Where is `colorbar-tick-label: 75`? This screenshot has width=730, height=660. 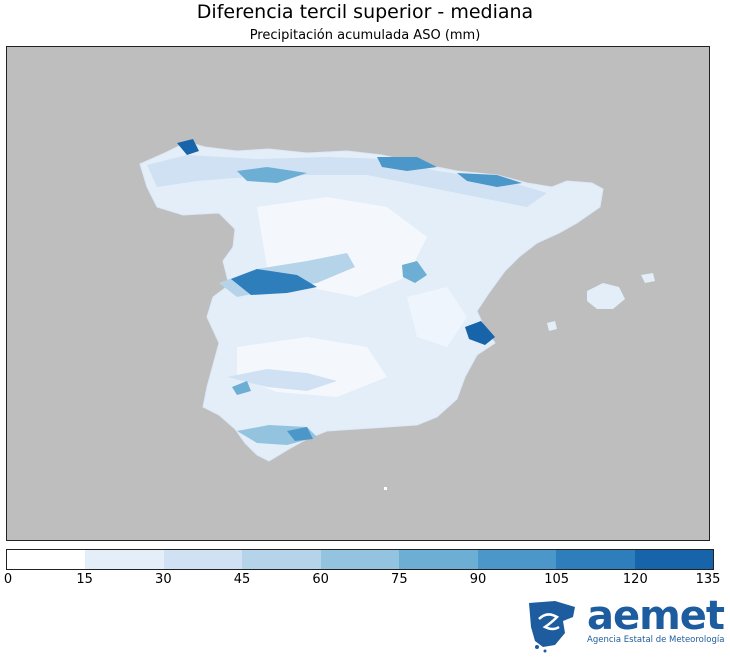 colorbar-tick-label: 75 is located at coordinates (399, 579).